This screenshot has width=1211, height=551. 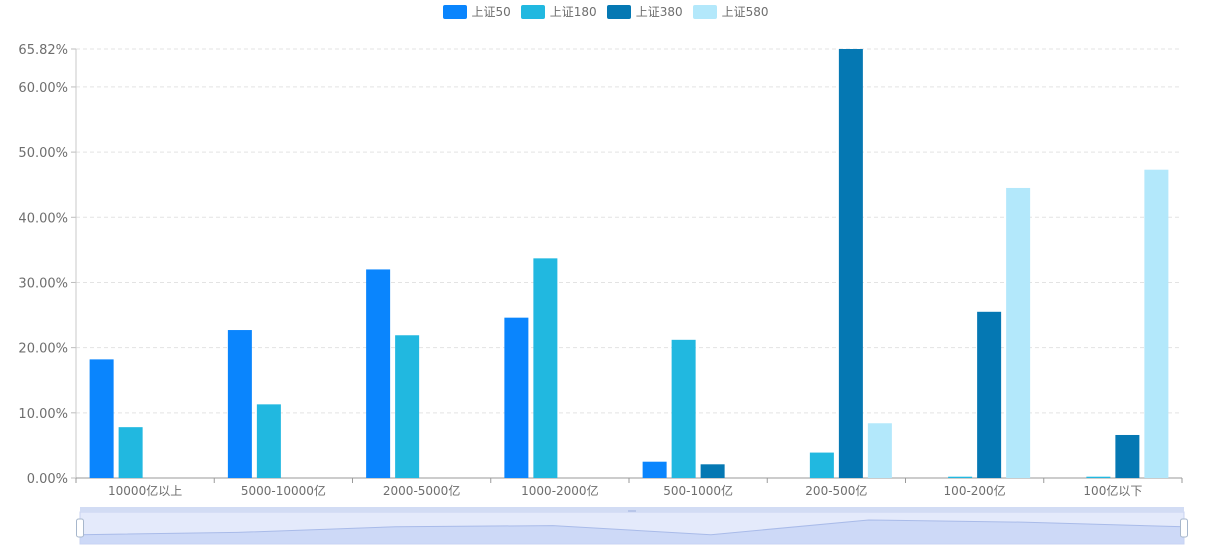 I want to click on legend-label: 上证580, so click(x=745, y=12).